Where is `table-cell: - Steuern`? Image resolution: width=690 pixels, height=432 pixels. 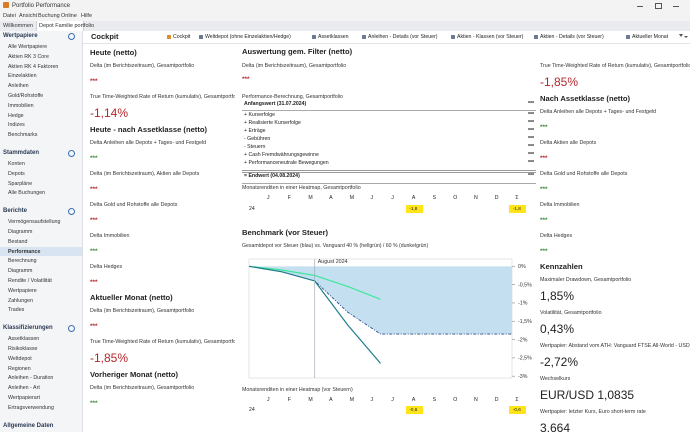 table-cell: - Steuern is located at coordinates (255, 147).